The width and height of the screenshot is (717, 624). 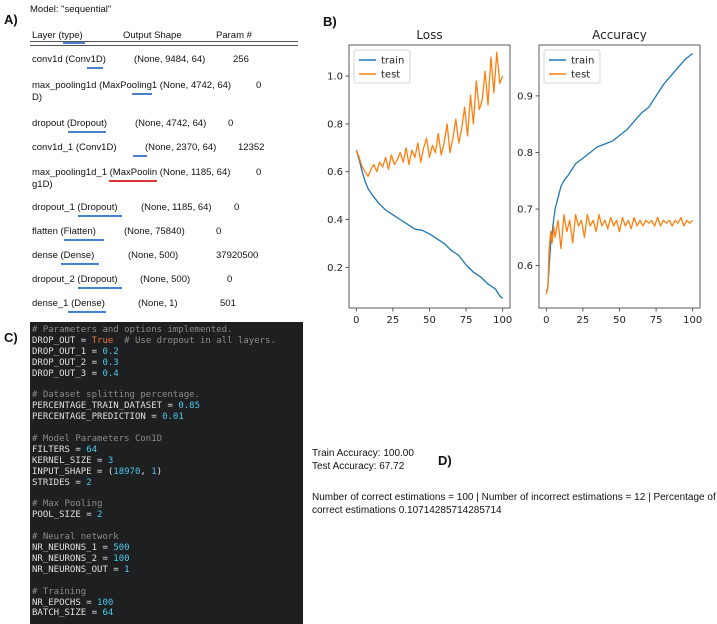 What do you see at coordinates (241, 59) in the screenshot?
I see `row-params-0: 256` at bounding box center [241, 59].